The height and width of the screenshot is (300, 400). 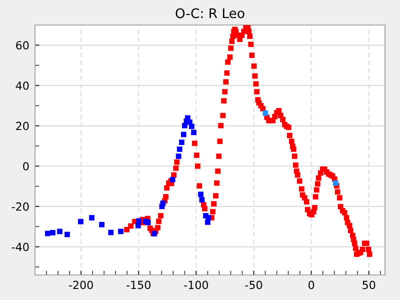 What do you see at coordinates (210, 13) in the screenshot?
I see `chart-title: O-C: R Leo` at bounding box center [210, 13].